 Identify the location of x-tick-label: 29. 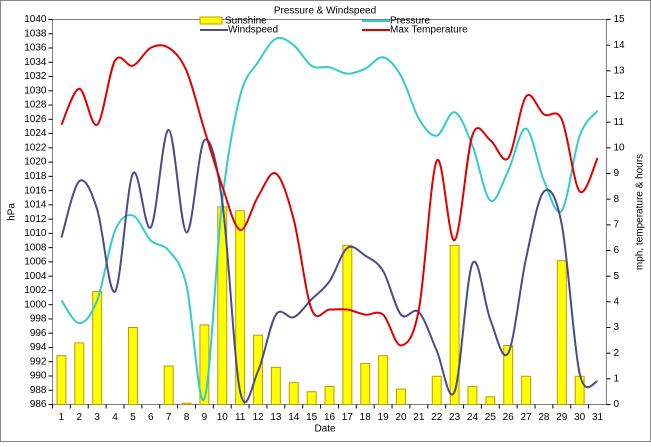
(562, 417).